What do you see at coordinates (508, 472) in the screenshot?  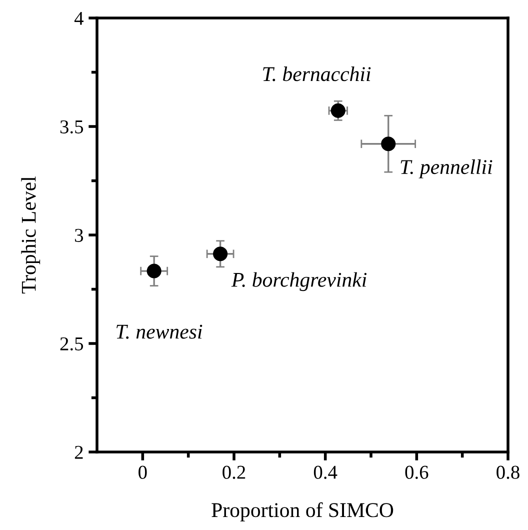 I see `x-tick-label: 0.8` at bounding box center [508, 472].